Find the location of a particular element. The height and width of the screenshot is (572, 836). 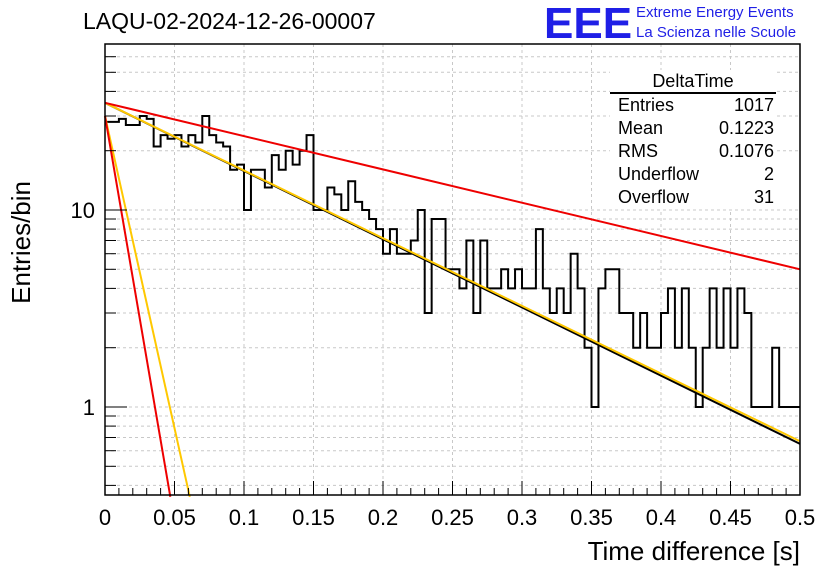

y-tick-label: 10 is located at coordinates (83, 210).